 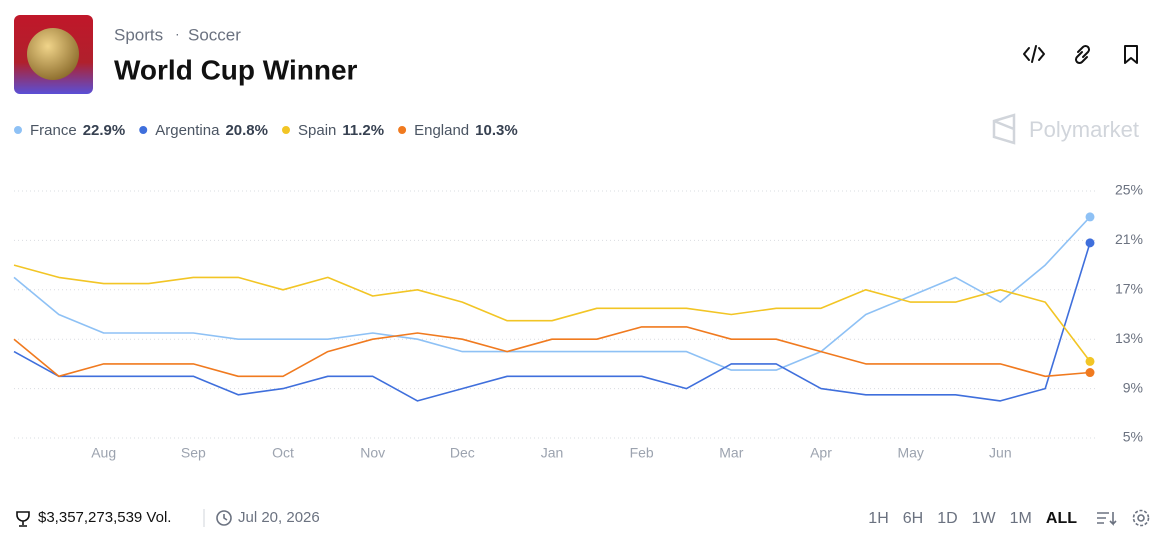 What do you see at coordinates (1107, 519) in the screenshot?
I see `sort-button` at bounding box center [1107, 519].